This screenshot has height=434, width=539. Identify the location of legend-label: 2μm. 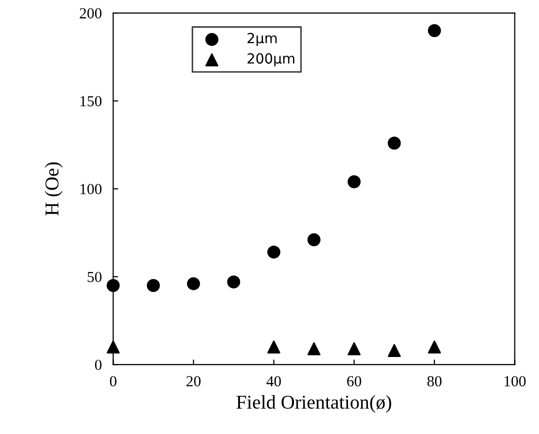
(262, 39).